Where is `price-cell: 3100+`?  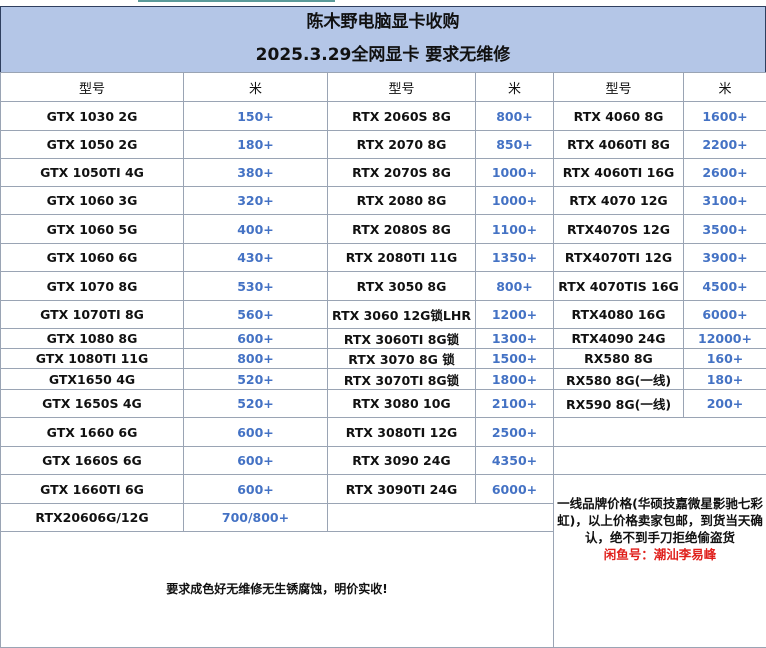 price-cell: 3100+ is located at coordinates (725, 201).